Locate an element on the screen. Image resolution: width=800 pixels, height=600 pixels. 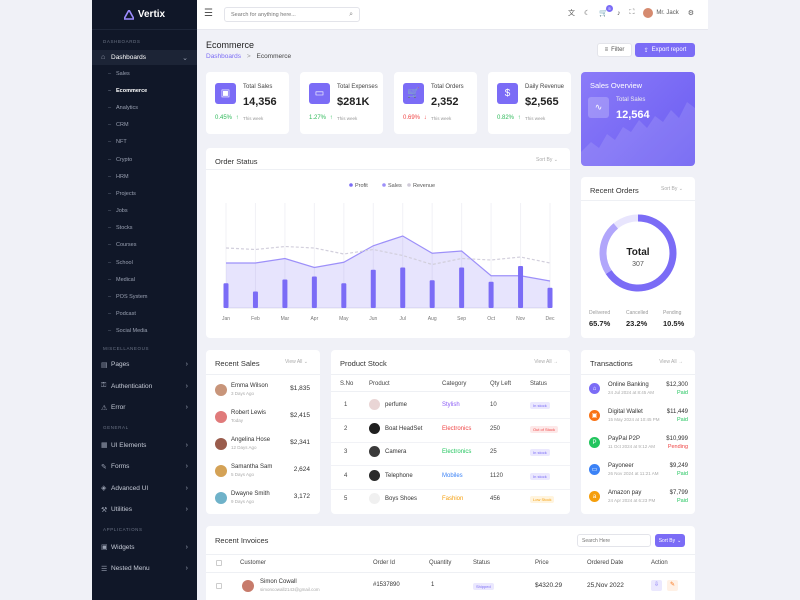
sidebar-item-dashboards: ⌂ Dashboards ⌄ is located at coordinates (144, 57).